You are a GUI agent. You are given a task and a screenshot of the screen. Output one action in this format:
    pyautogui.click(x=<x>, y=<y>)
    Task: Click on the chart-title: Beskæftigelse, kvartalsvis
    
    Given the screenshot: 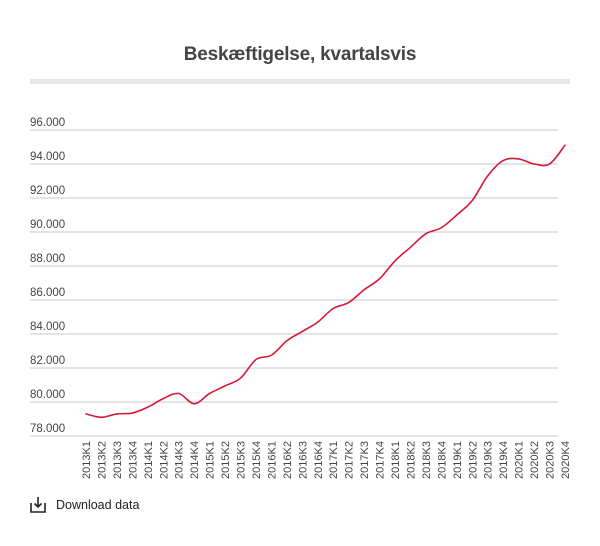 What is the action you would take?
    pyautogui.click(x=300, y=54)
    